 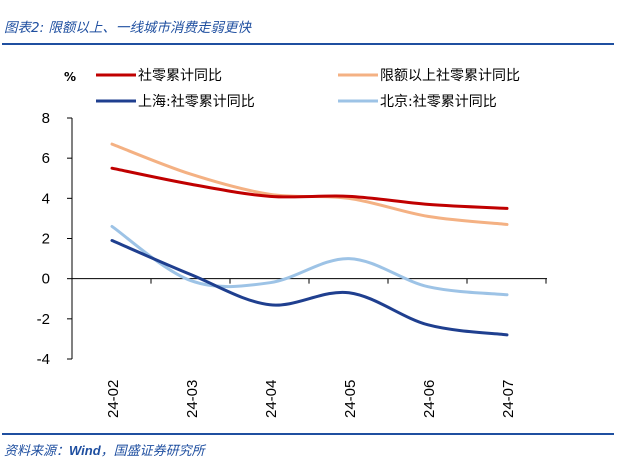 What do you see at coordinates (192, 399) in the screenshot?
I see `x-tick-label: 24-03` at bounding box center [192, 399].